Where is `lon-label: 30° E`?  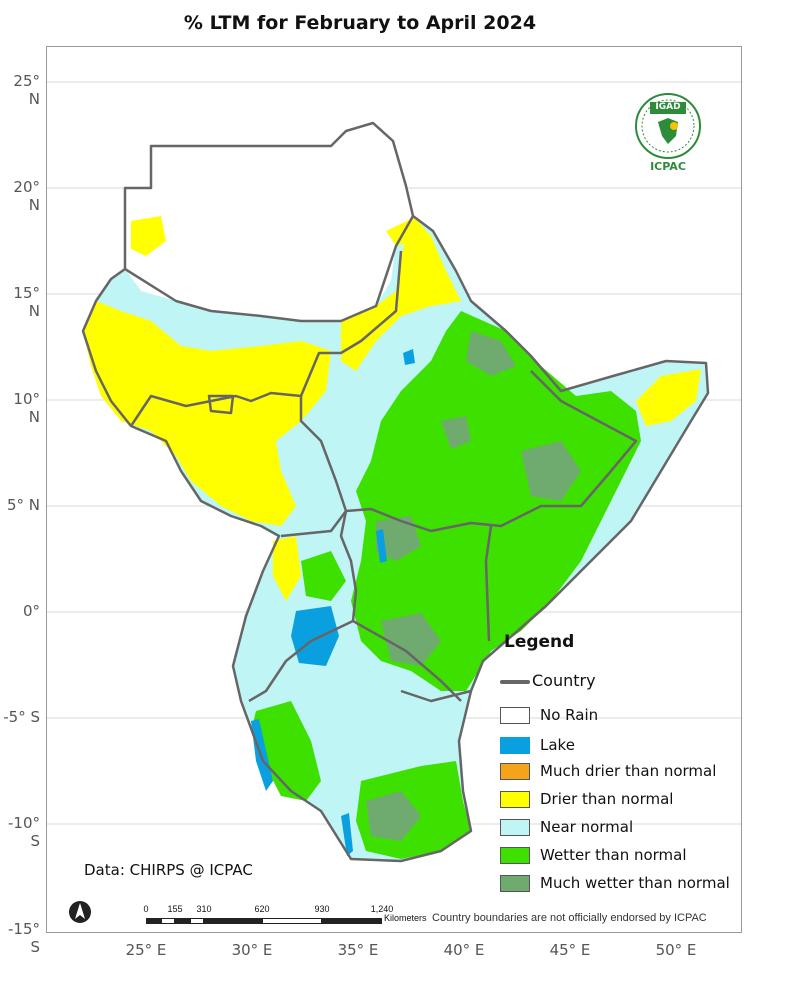
lon-label: 30° E is located at coordinates (252, 950).